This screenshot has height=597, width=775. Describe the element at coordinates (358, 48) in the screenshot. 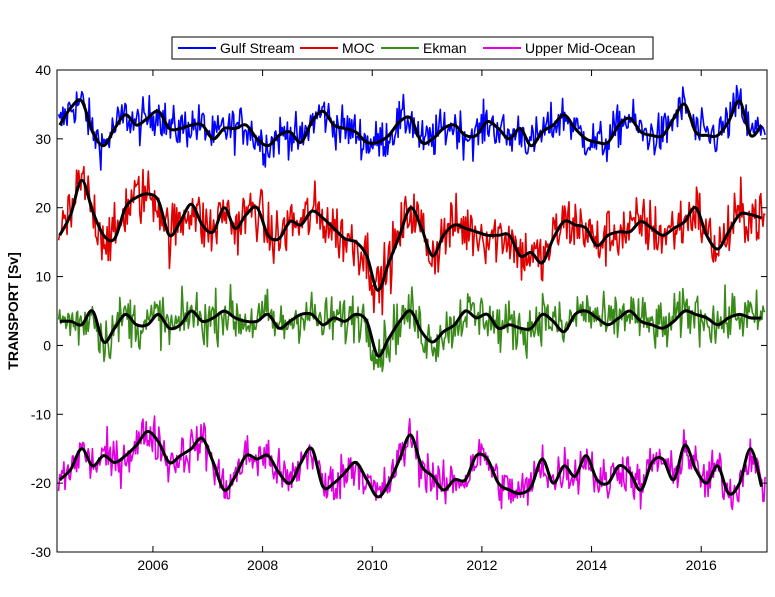

I see `legend-label-moc: MOC` at that location.